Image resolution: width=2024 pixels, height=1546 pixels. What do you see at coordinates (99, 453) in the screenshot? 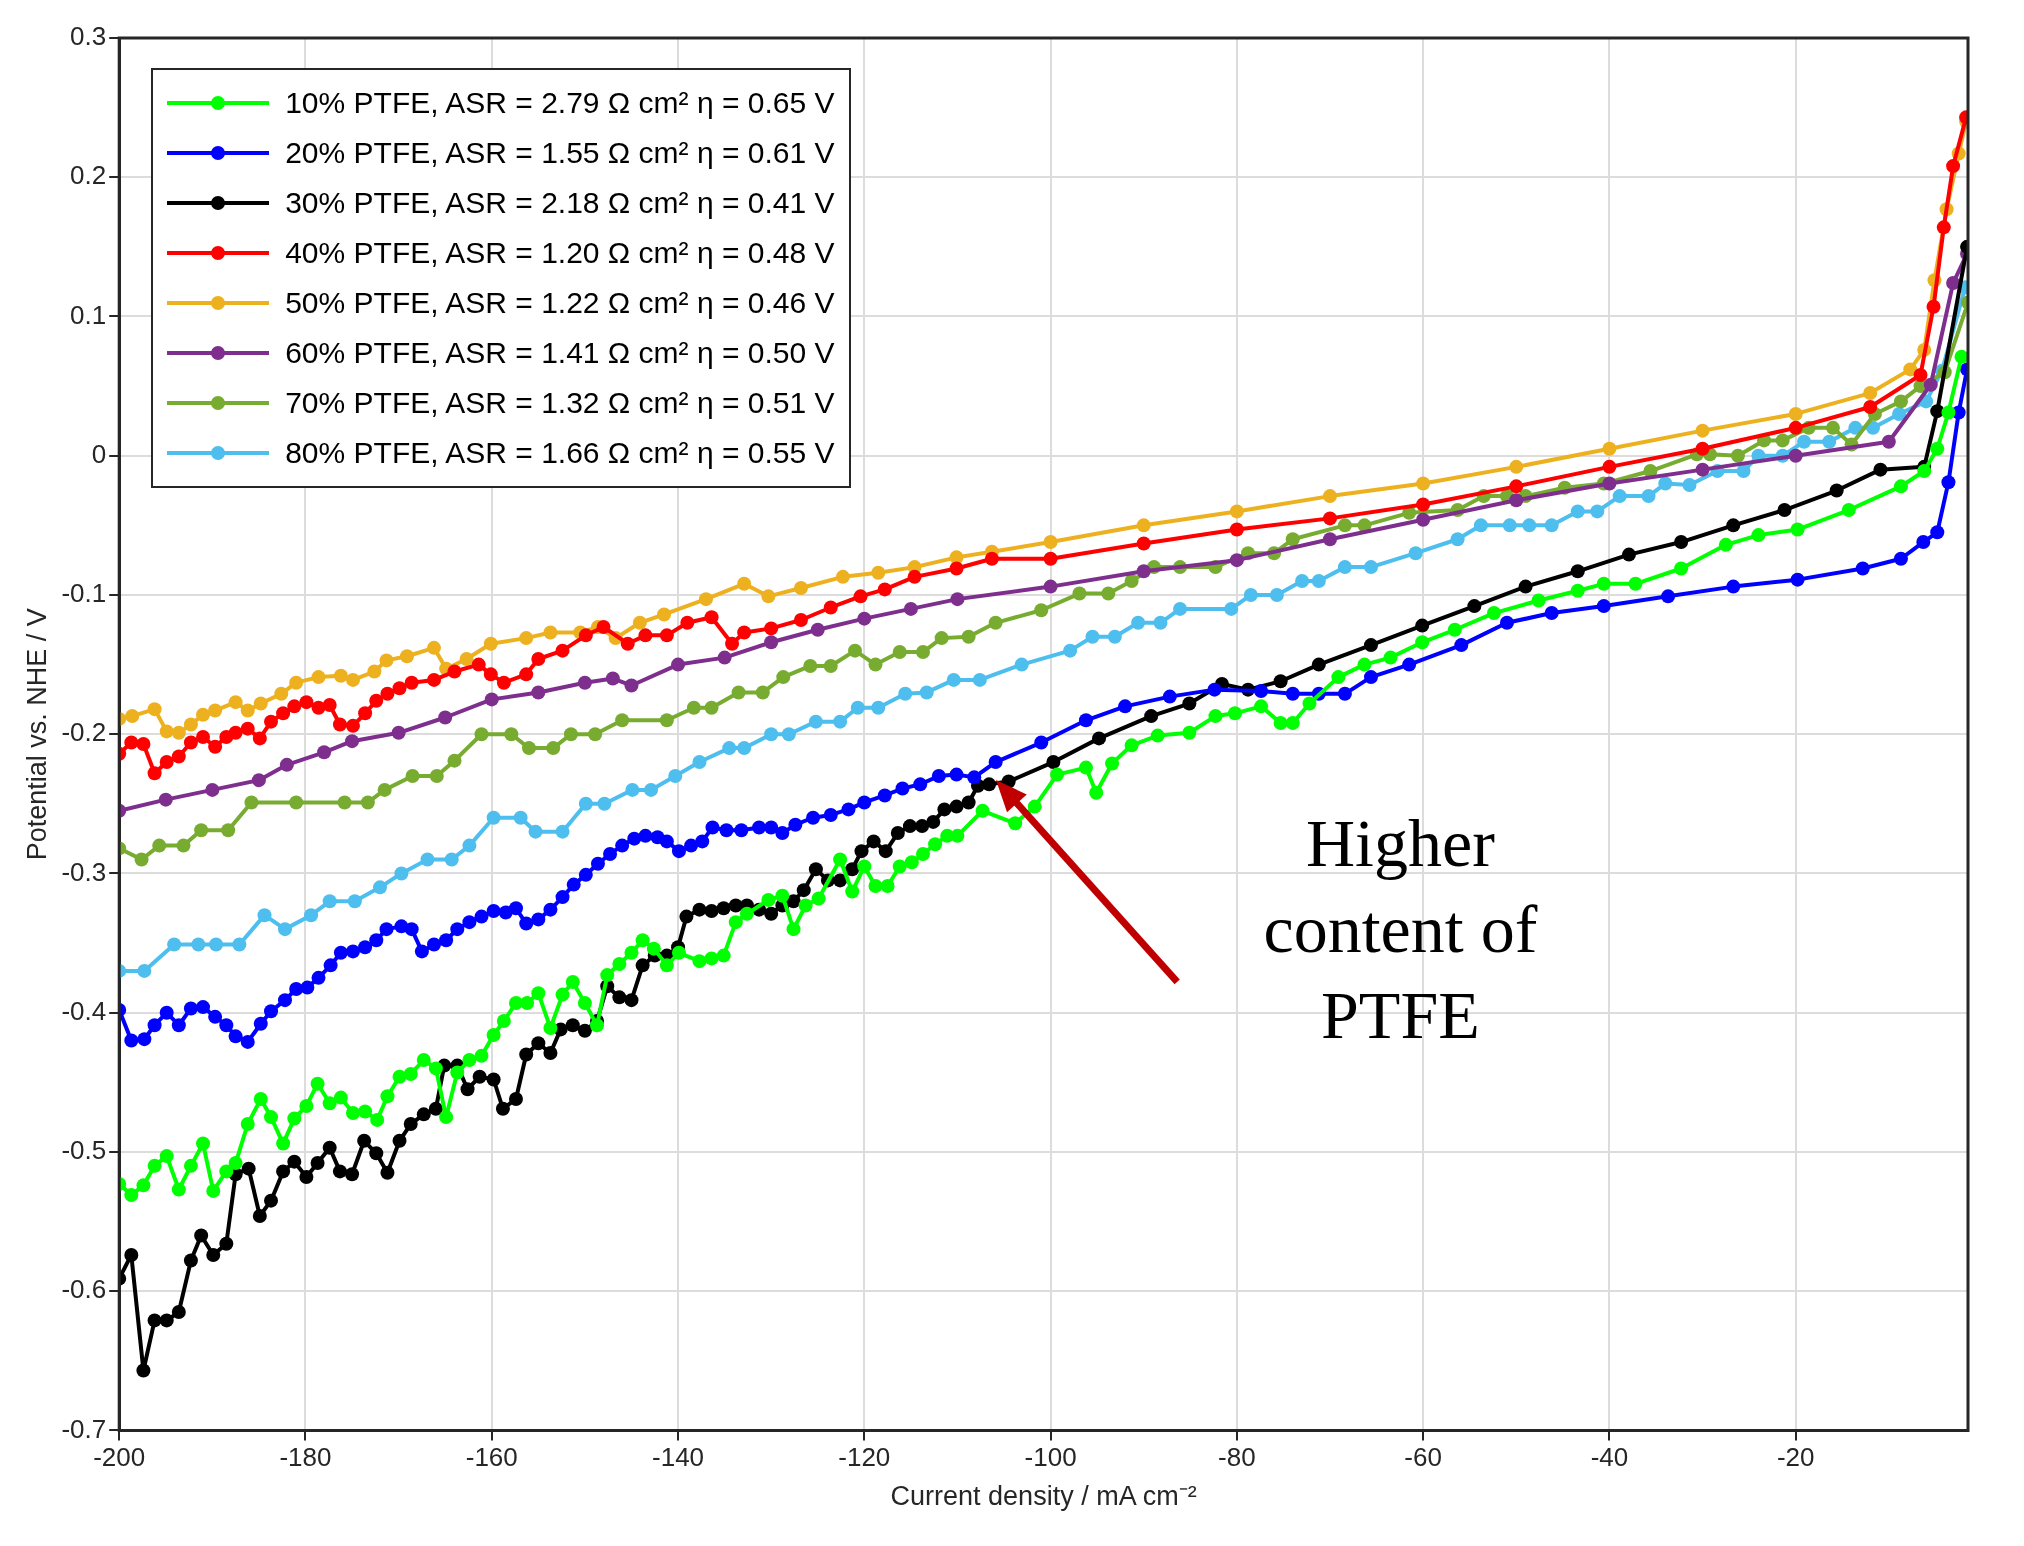
I see `y-tick-label: 0` at bounding box center [99, 453].